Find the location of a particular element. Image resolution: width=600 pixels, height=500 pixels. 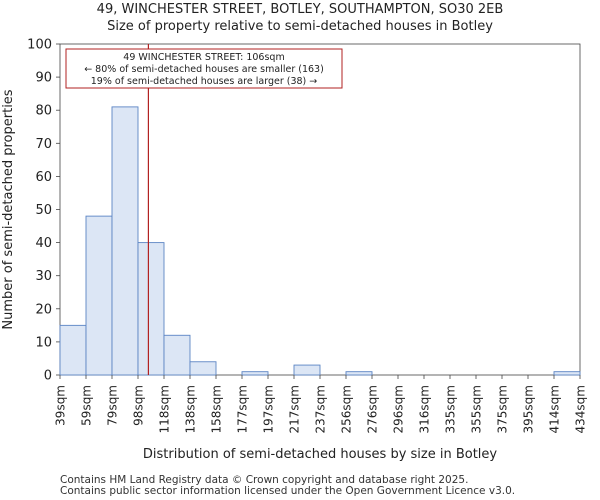

x-tick-label: 59sqm is located at coordinates (87, 405).